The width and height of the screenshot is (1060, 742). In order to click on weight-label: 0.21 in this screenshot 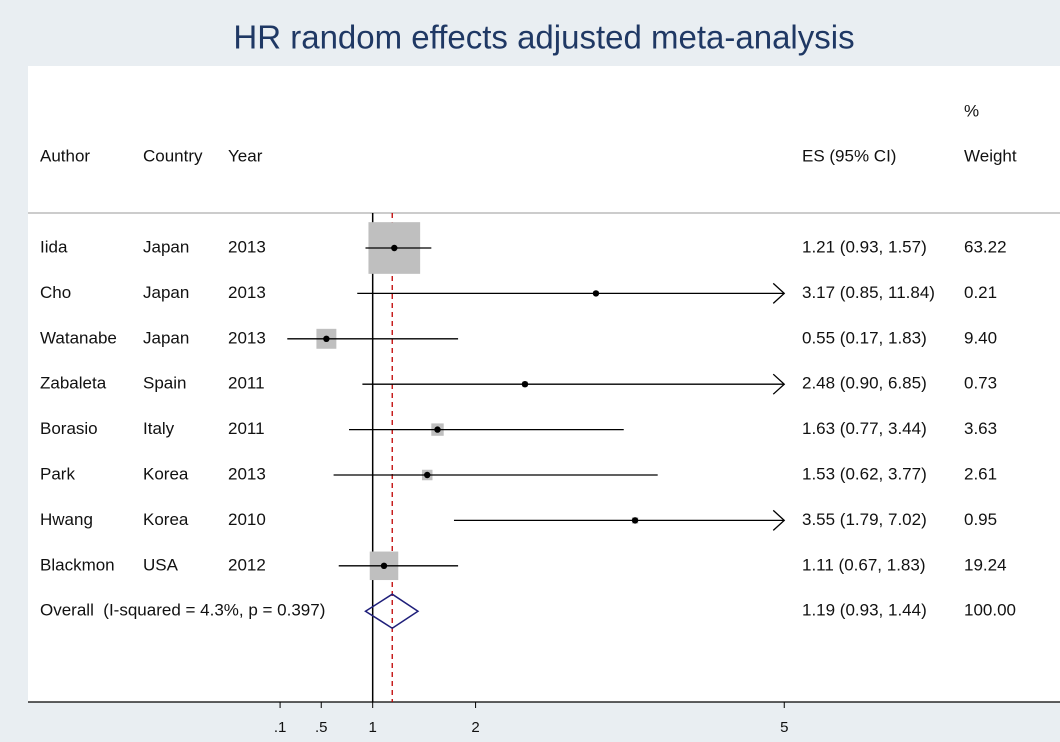, I will do `click(980, 292)`.